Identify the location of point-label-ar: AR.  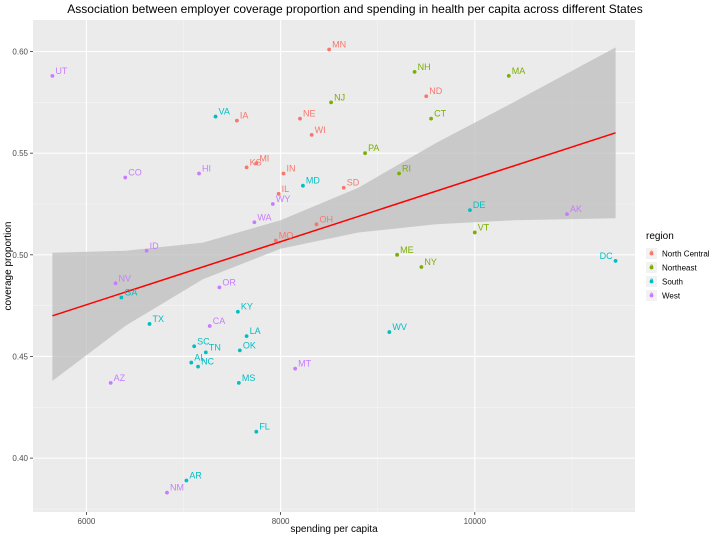
(195, 475).